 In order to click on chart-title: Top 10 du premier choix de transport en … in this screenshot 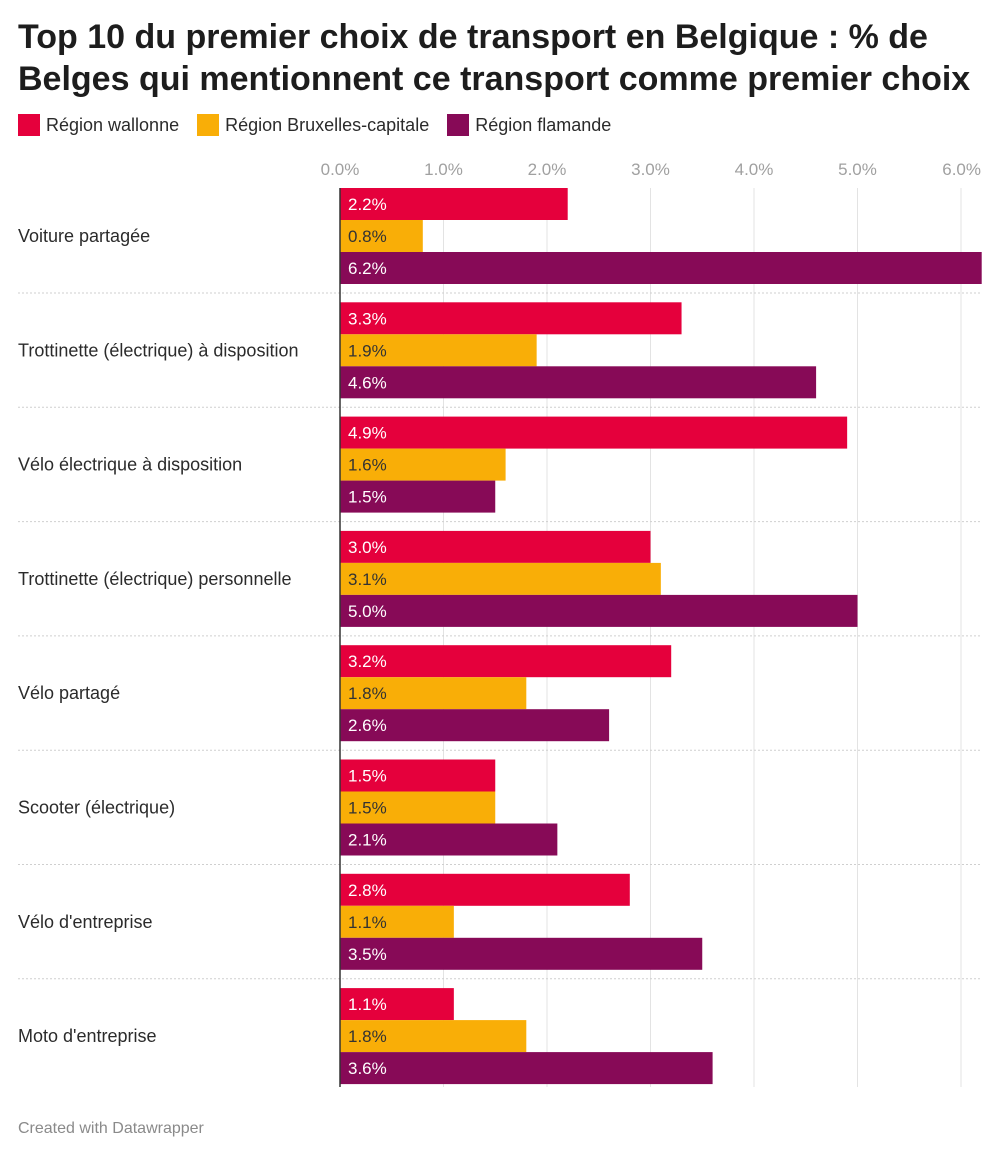, I will do `click(494, 58)`.